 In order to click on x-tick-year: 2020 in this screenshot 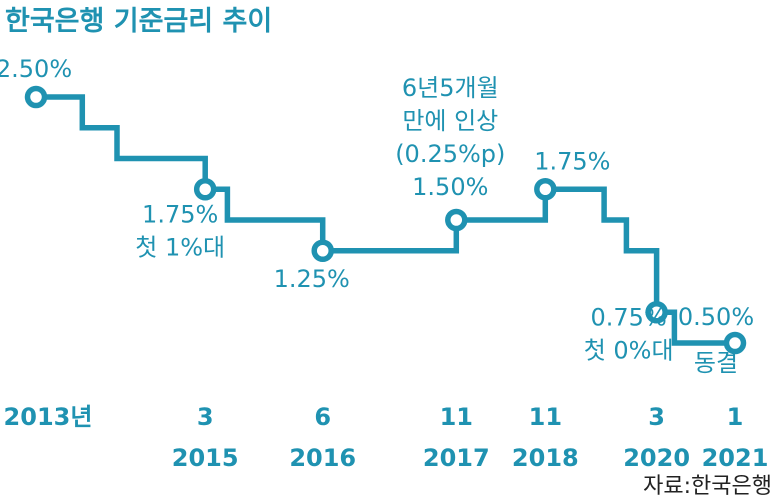, I will do `click(656, 458)`.